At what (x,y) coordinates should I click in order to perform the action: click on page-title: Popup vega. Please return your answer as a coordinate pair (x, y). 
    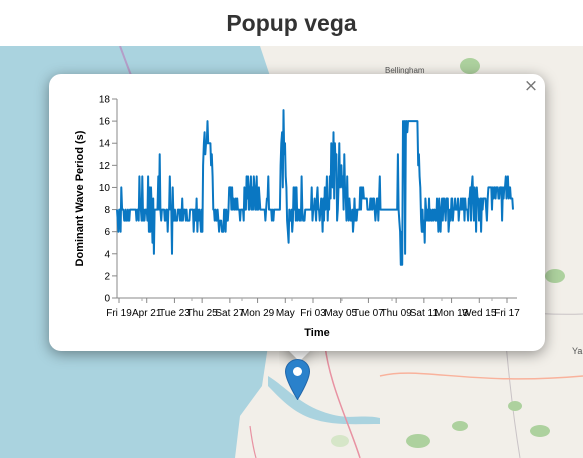
    Looking at the image, I should click on (291, 23).